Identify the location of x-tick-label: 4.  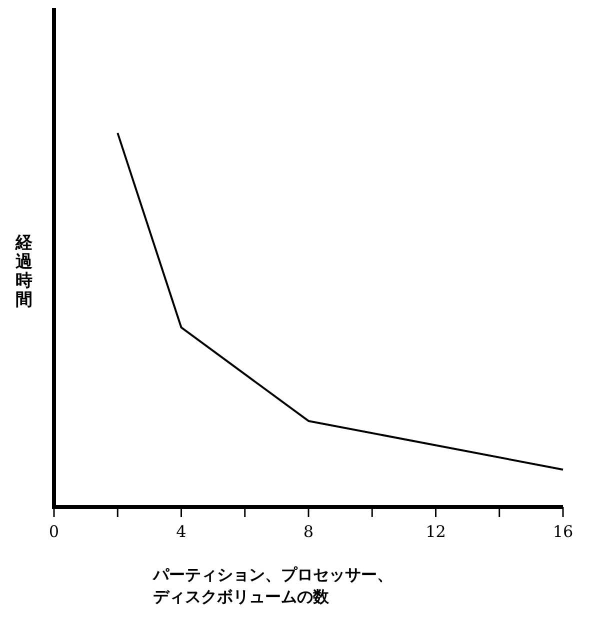
(181, 531).